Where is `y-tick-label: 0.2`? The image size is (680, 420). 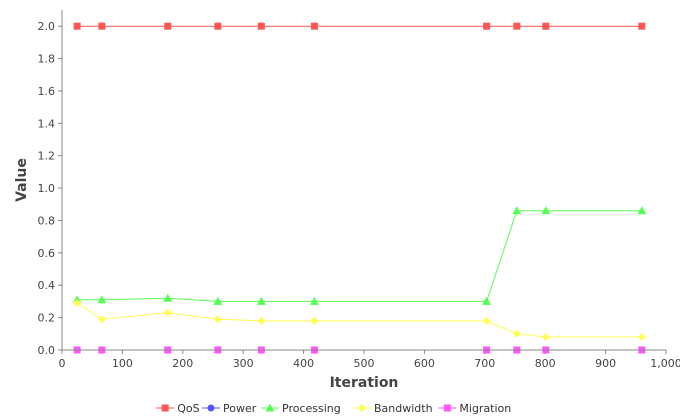 y-tick-label: 0.2 is located at coordinates (47, 318).